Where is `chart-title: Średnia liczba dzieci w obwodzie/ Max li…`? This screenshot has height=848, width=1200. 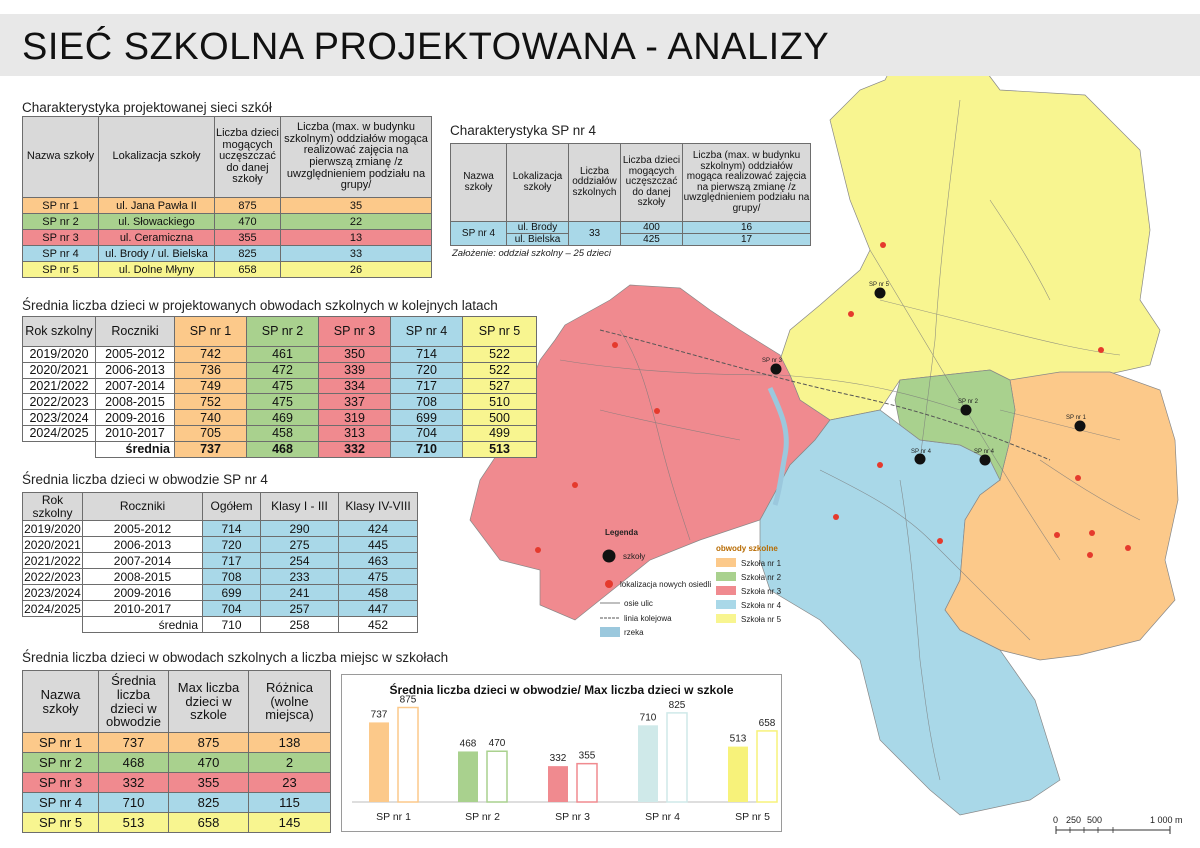
chart-title: Średnia liczba dzieci w obwodzie/ Max li… is located at coordinates (561, 690).